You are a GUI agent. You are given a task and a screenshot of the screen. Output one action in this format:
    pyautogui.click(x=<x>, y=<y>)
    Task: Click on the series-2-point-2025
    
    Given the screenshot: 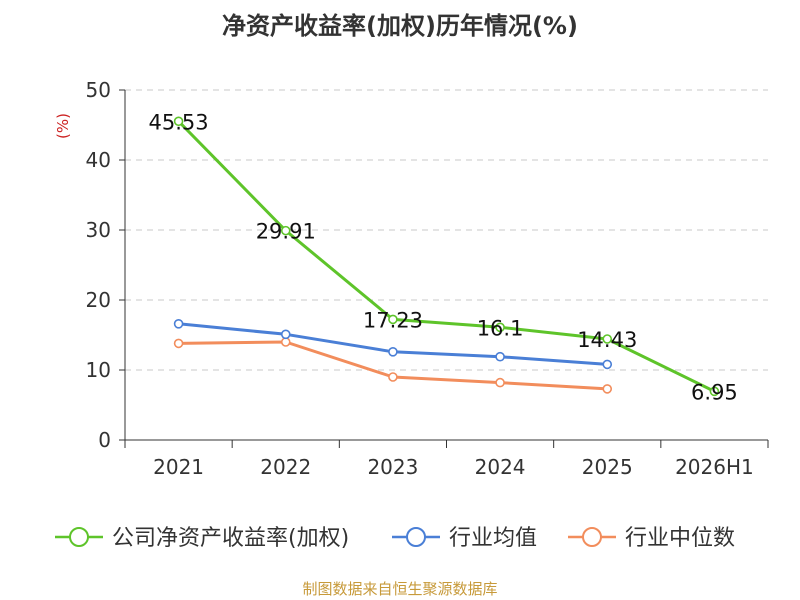 What is the action you would take?
    pyautogui.click(x=607, y=389)
    